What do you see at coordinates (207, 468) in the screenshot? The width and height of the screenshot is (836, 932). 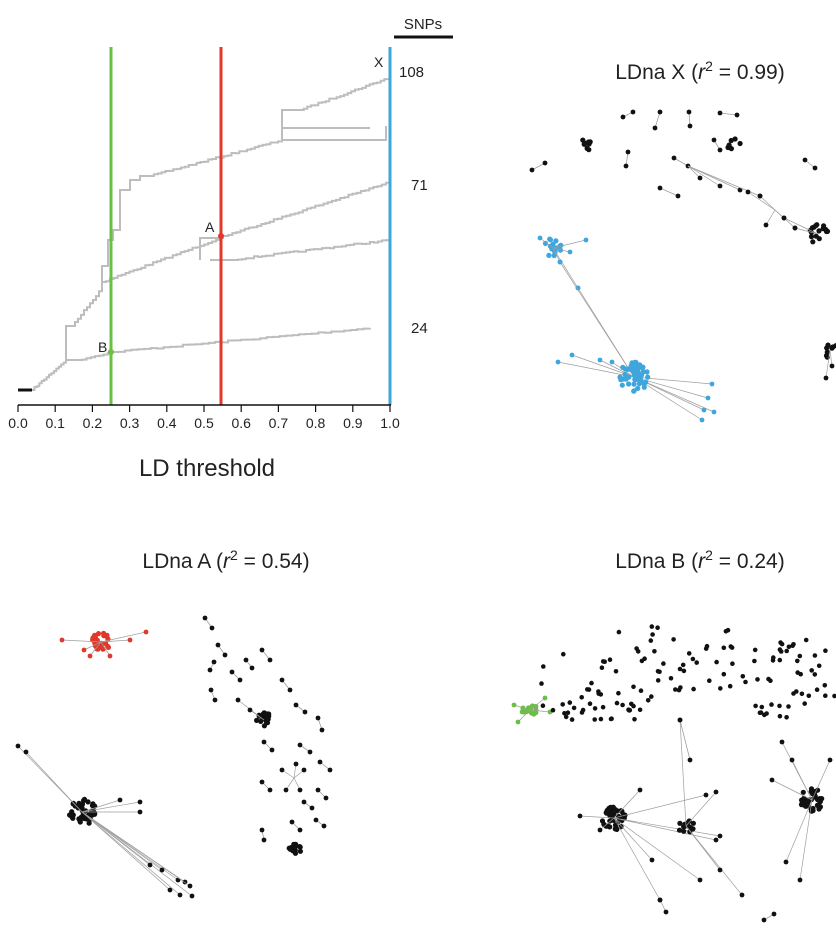 I see `x-axis-title: LD threshold` at bounding box center [207, 468].